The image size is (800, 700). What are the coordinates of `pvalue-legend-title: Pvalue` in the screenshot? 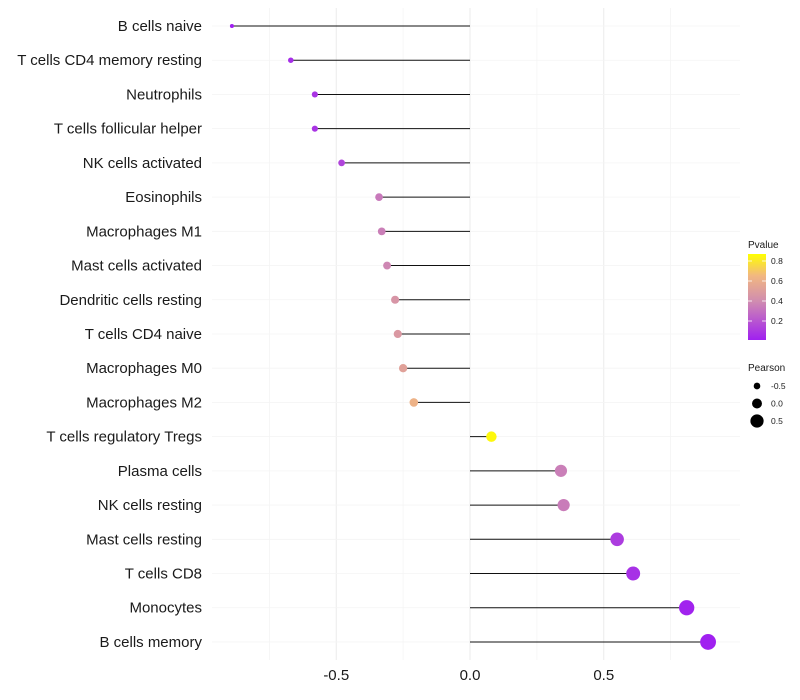 It's located at (763, 245).